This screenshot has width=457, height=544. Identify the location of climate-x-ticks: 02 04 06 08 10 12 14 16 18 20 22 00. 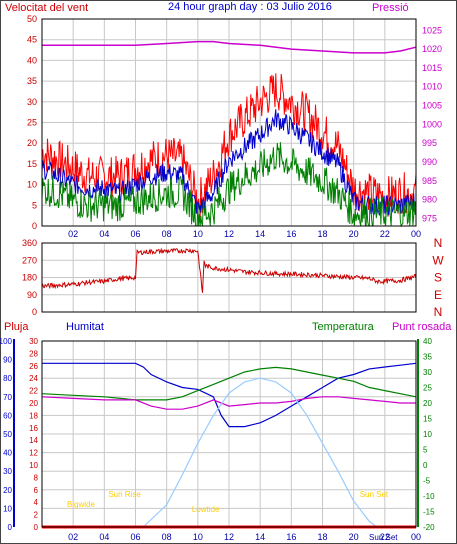
(244, 537).